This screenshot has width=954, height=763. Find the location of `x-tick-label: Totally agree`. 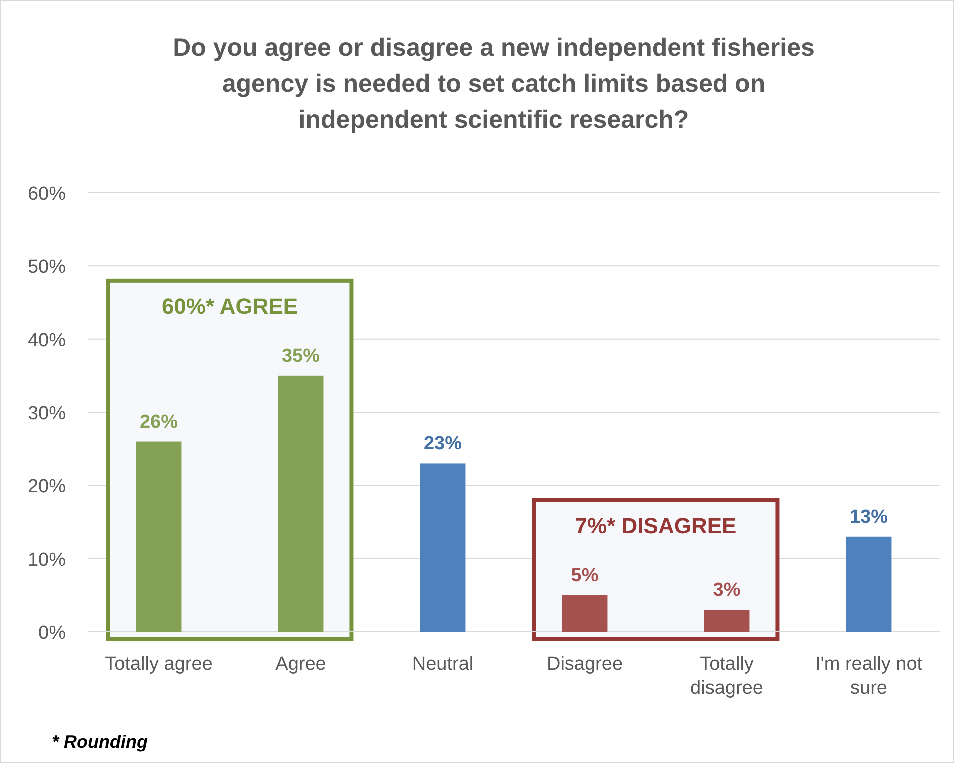

x-tick-label: Totally agree is located at coordinates (159, 664).